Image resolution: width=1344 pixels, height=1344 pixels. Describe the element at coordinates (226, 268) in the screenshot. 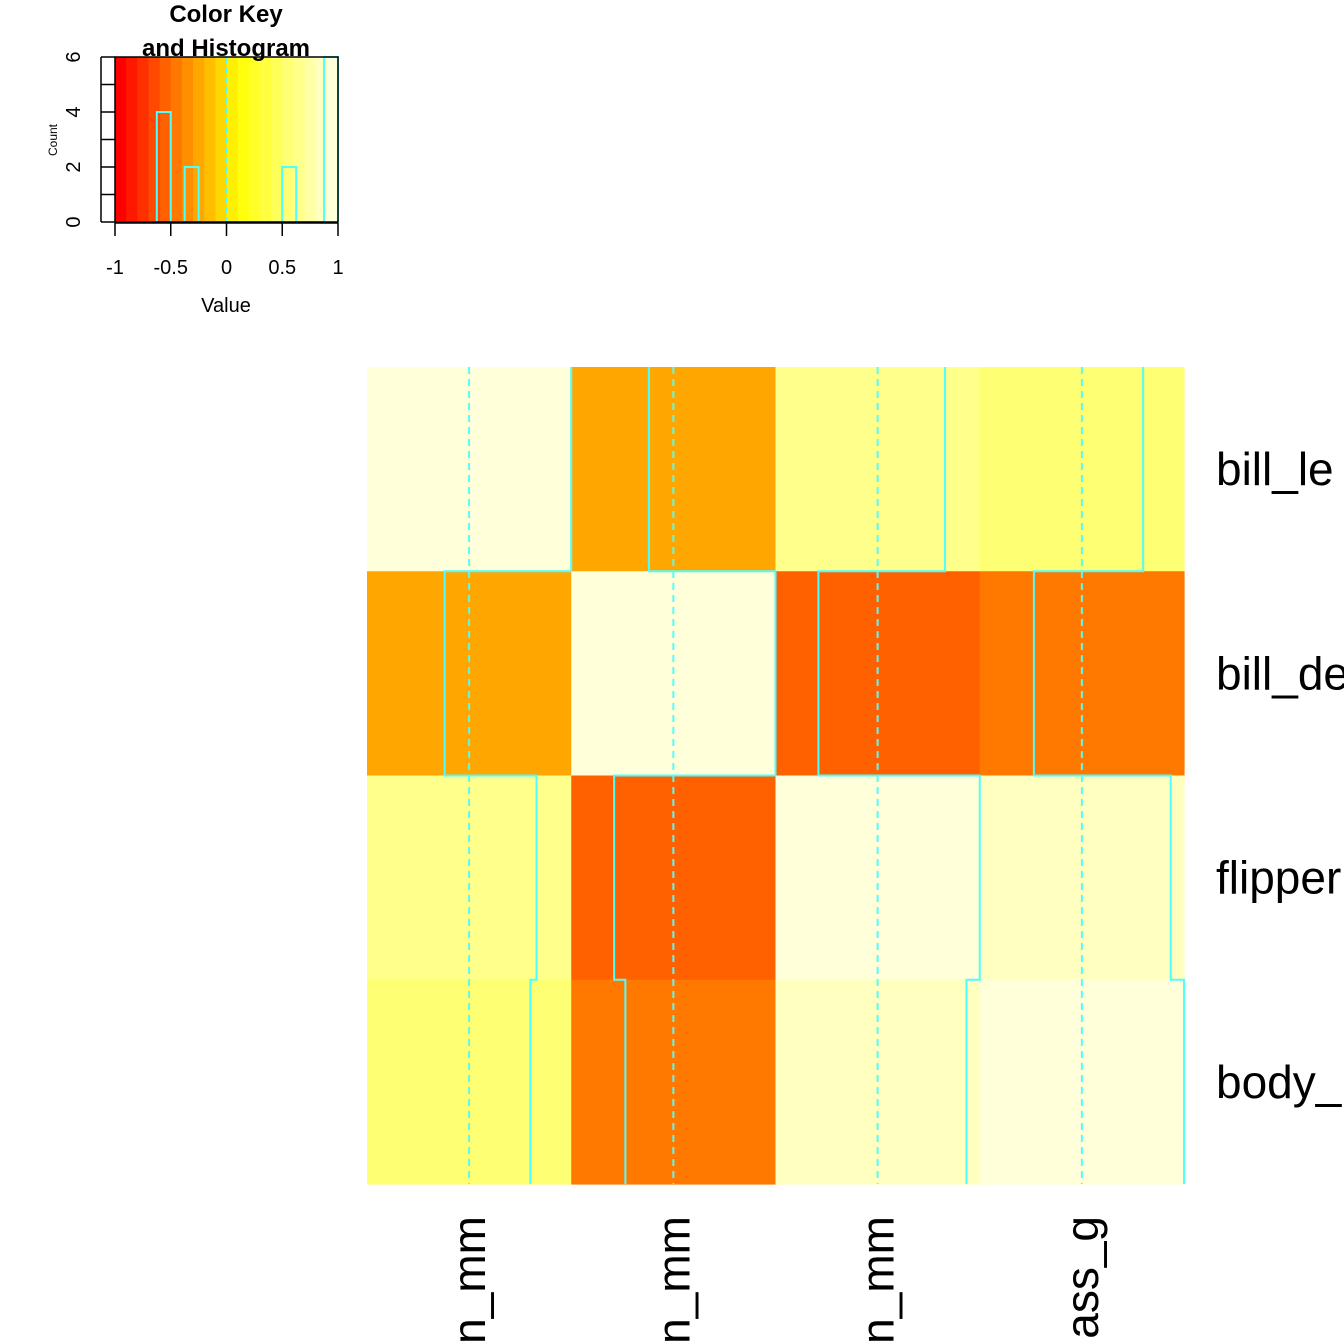

I see `color-key-x-tick-label: 0` at that location.